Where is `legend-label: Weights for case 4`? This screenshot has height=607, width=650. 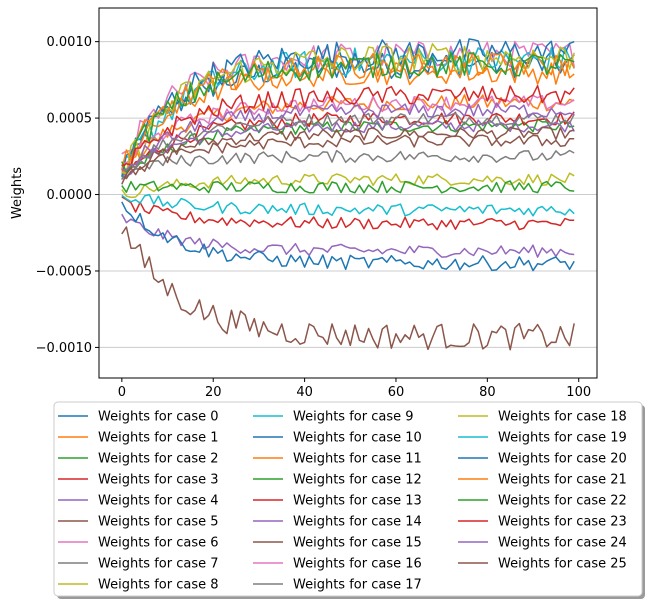
legend-label: Weights for case 4 is located at coordinates (158, 501).